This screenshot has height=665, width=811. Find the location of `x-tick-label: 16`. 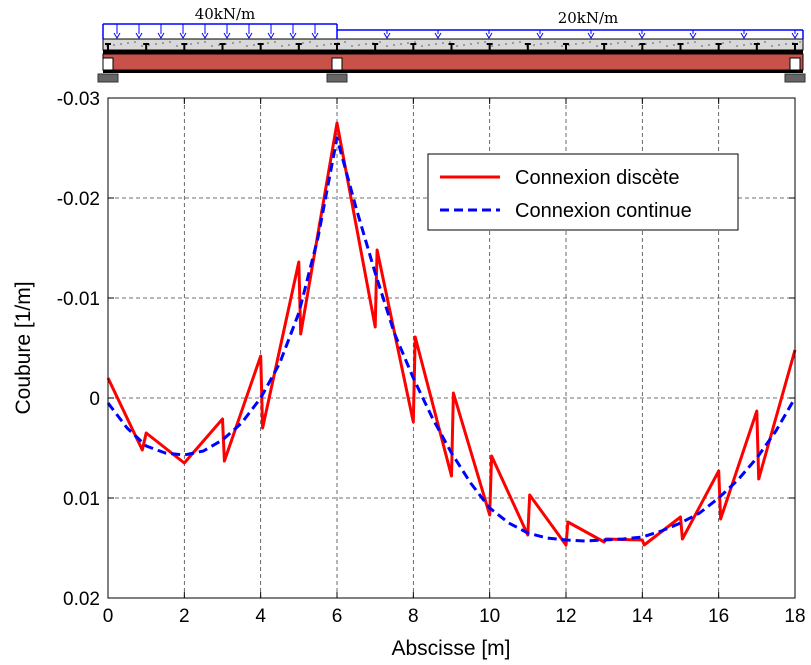

x-tick-label: 16 is located at coordinates (718, 616).